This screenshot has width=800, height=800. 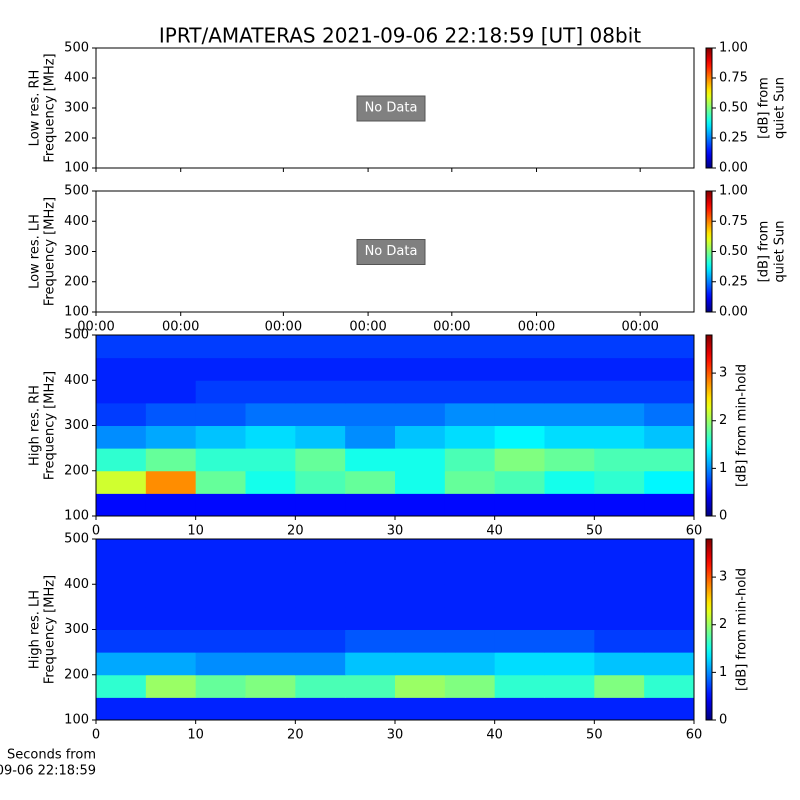 I want to click on x-tick-label: 20, so click(x=295, y=531).